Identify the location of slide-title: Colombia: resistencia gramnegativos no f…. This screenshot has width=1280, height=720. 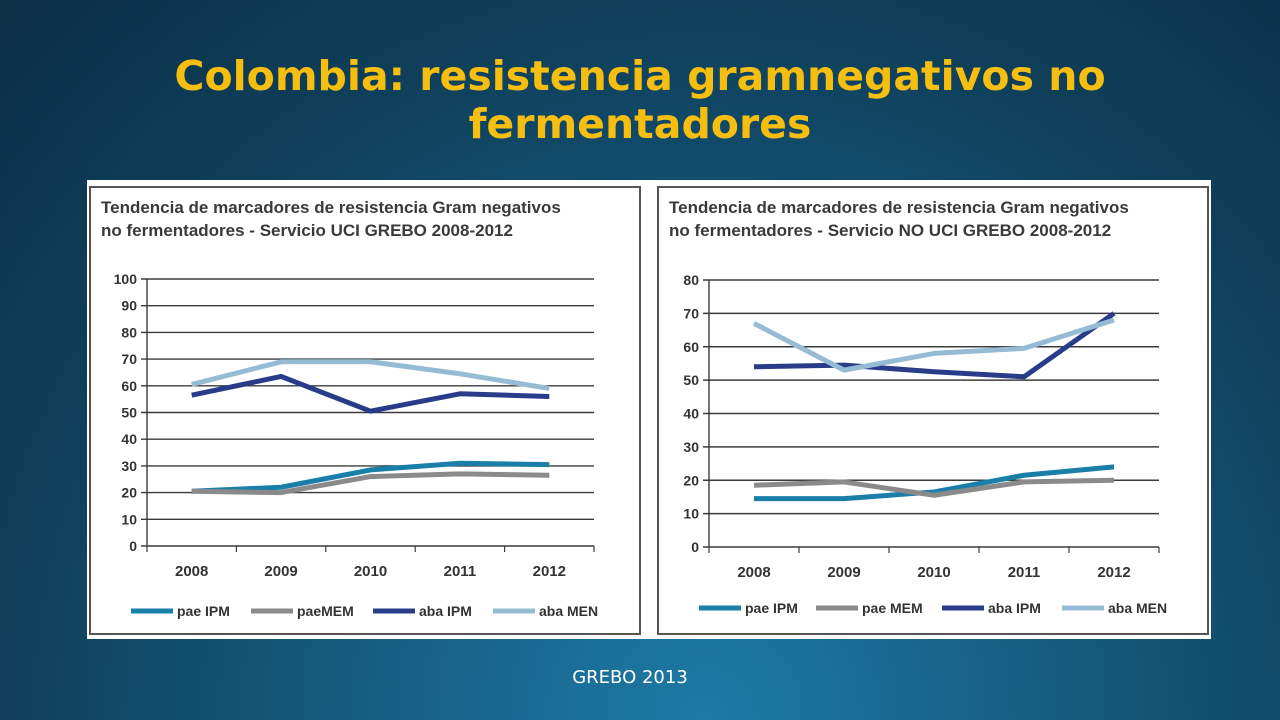
(640, 100).